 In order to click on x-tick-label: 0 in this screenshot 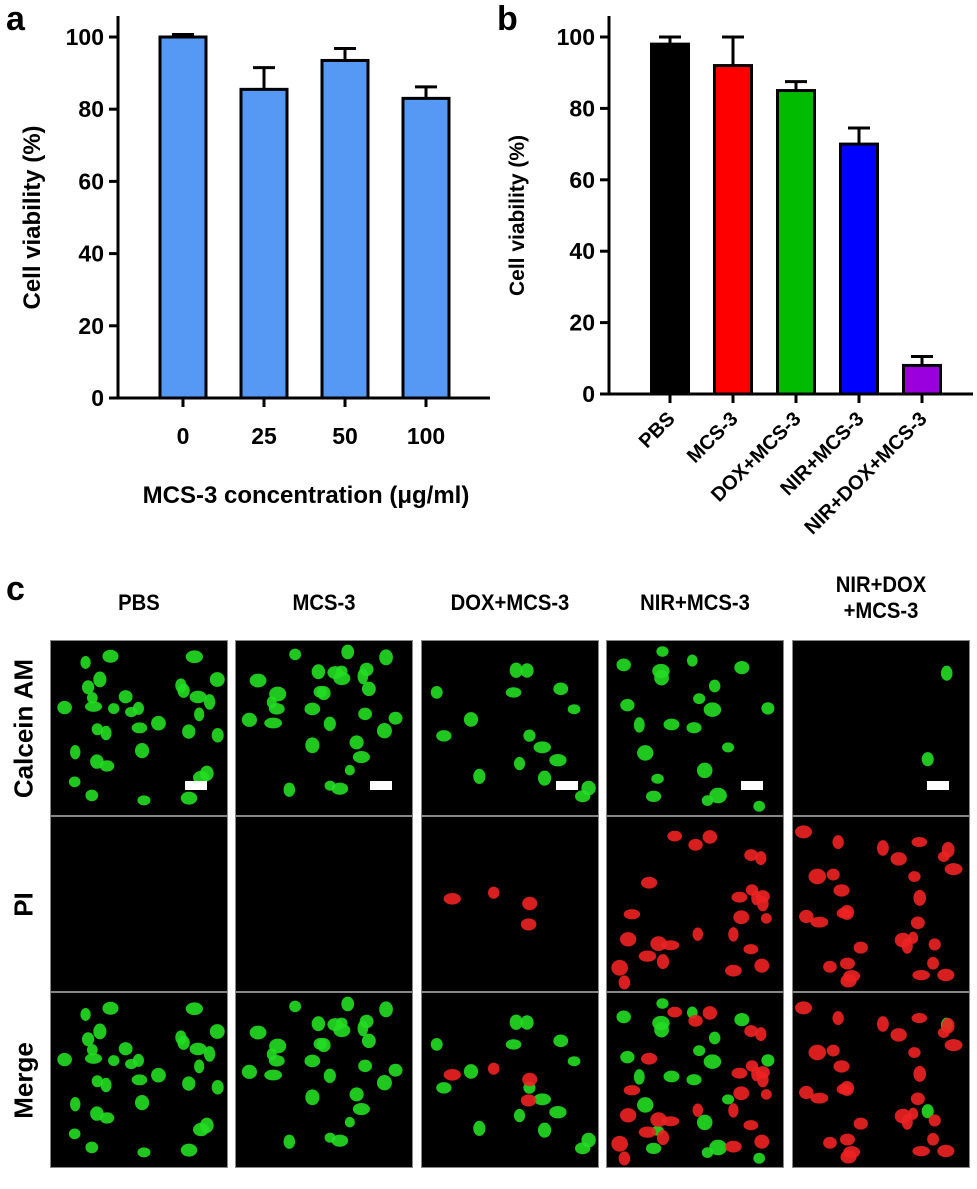, I will do `click(183, 436)`.